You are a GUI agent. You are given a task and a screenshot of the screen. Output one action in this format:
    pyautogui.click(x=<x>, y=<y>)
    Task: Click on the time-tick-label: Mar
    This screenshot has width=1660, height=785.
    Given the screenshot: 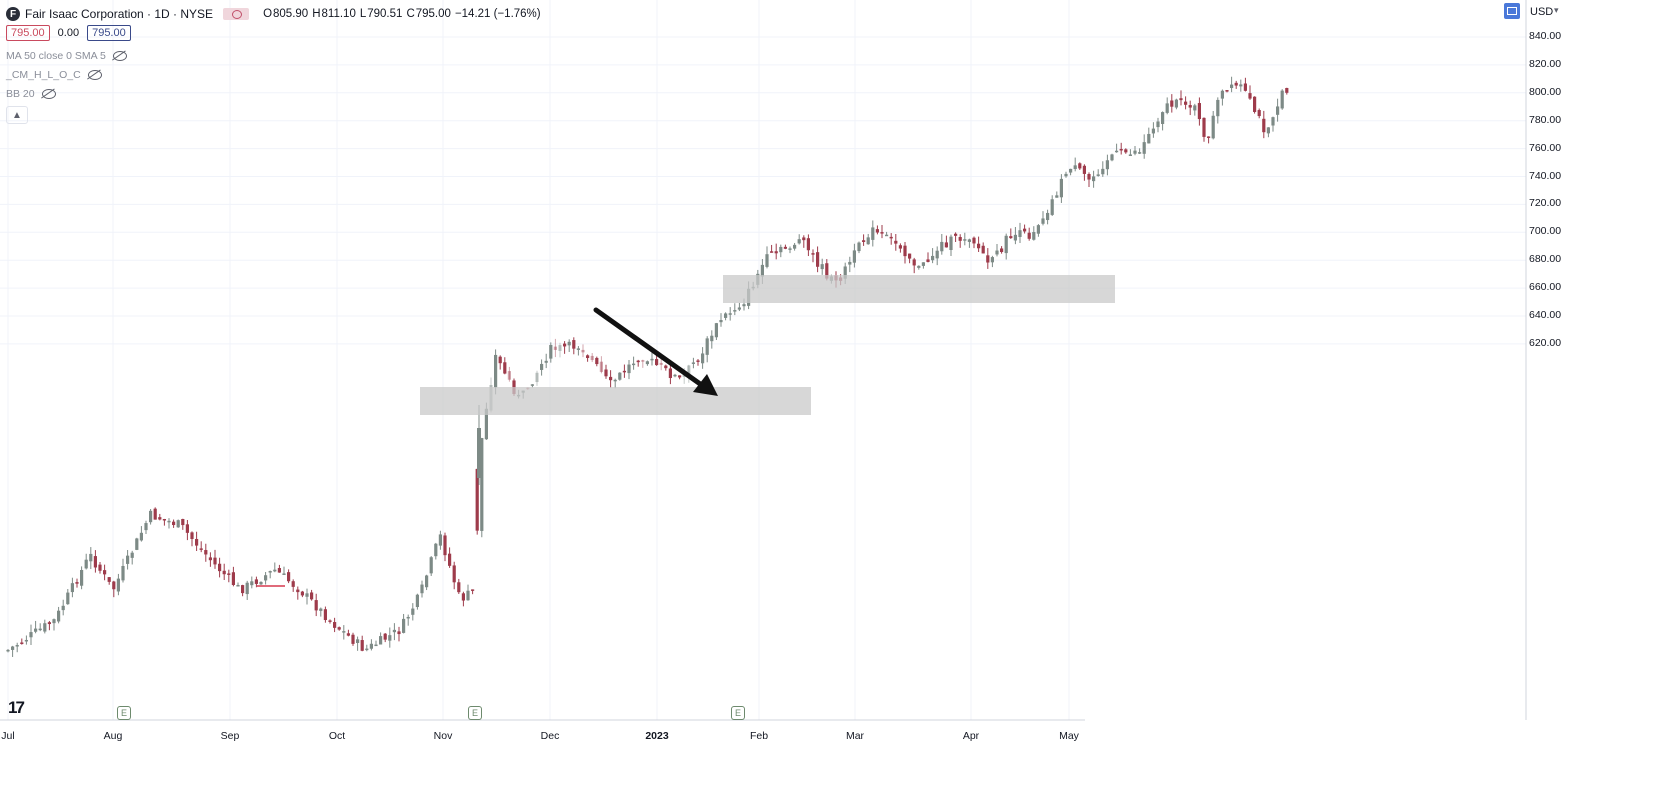 What is the action you would take?
    pyautogui.click(x=855, y=736)
    